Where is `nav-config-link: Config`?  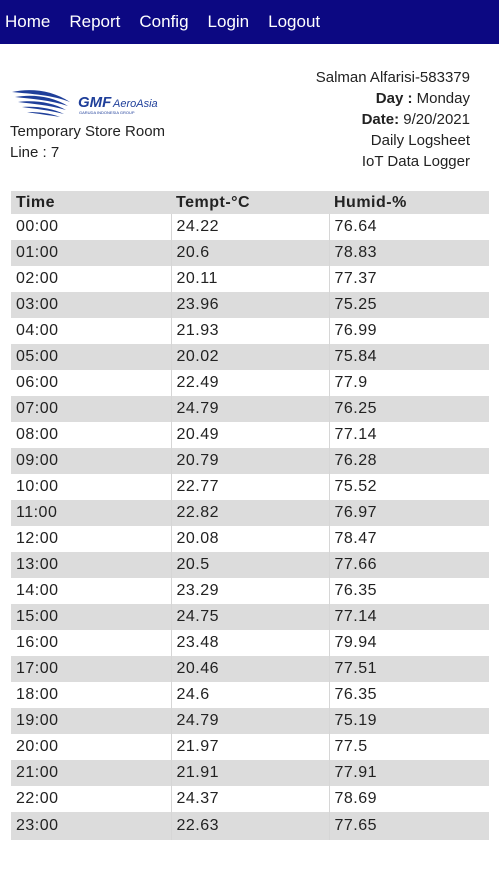
nav-config-link: Config is located at coordinates (164, 21).